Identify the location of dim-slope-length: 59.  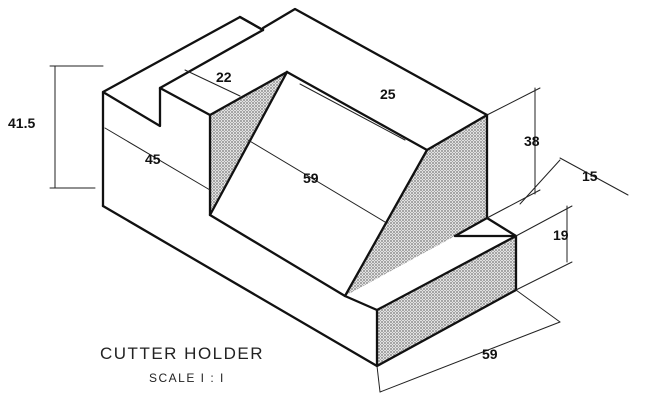
(311, 178).